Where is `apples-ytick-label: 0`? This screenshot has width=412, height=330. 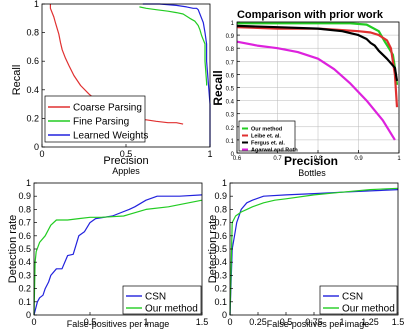 apples-ytick-label: 0 is located at coordinates (36, 147).